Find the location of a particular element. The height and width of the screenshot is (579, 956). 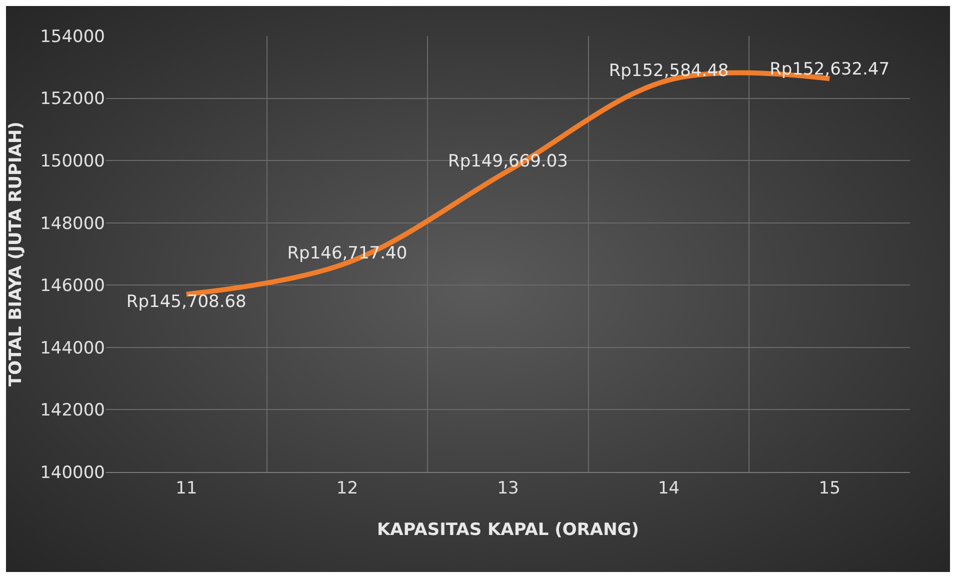

y-tick-label: 146000 is located at coordinates (72, 286).